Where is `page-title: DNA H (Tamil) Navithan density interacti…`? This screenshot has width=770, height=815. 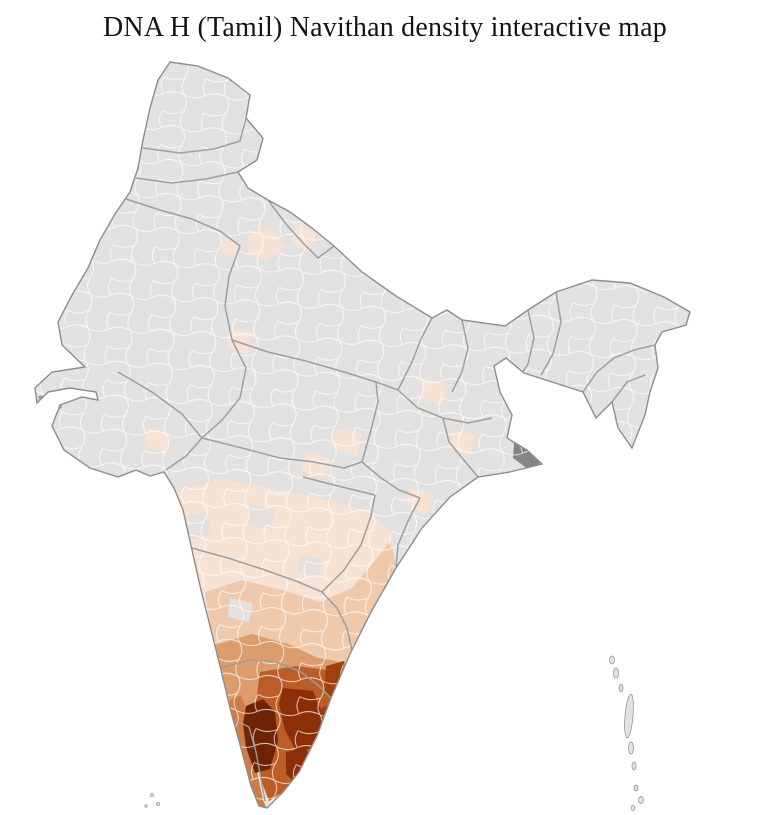
page-title: DNA H (Tamil) Navithan density interacti… is located at coordinates (385, 27).